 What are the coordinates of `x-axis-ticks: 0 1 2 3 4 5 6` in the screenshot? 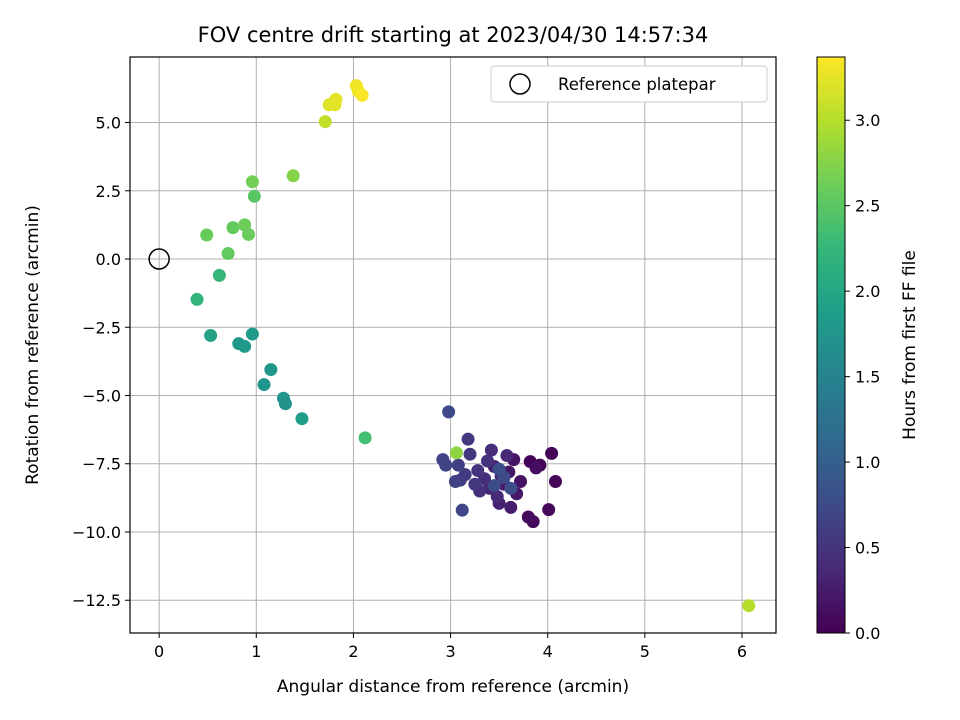 It's located at (450, 647).